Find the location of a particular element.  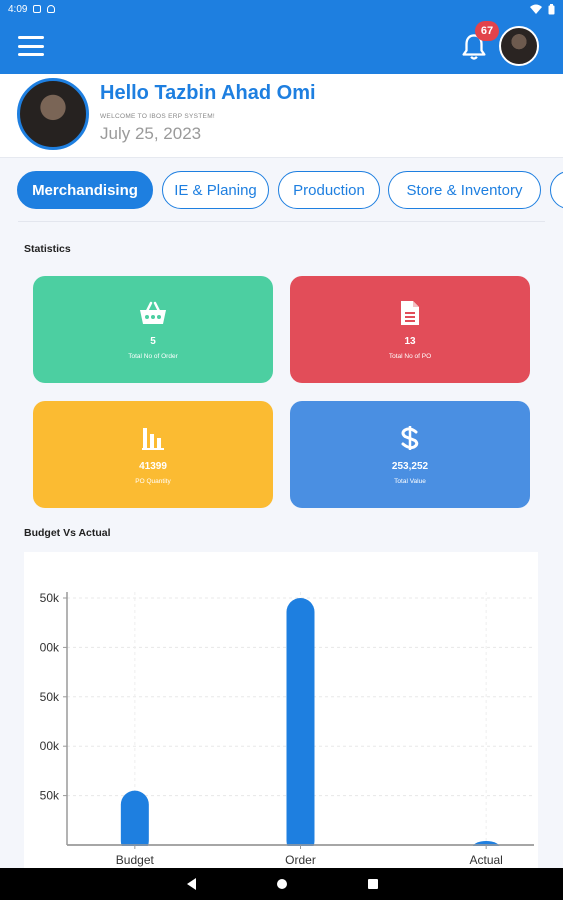

welcome-text: WELCOME TO IBOS ERP SYSTEM! is located at coordinates (158, 116).